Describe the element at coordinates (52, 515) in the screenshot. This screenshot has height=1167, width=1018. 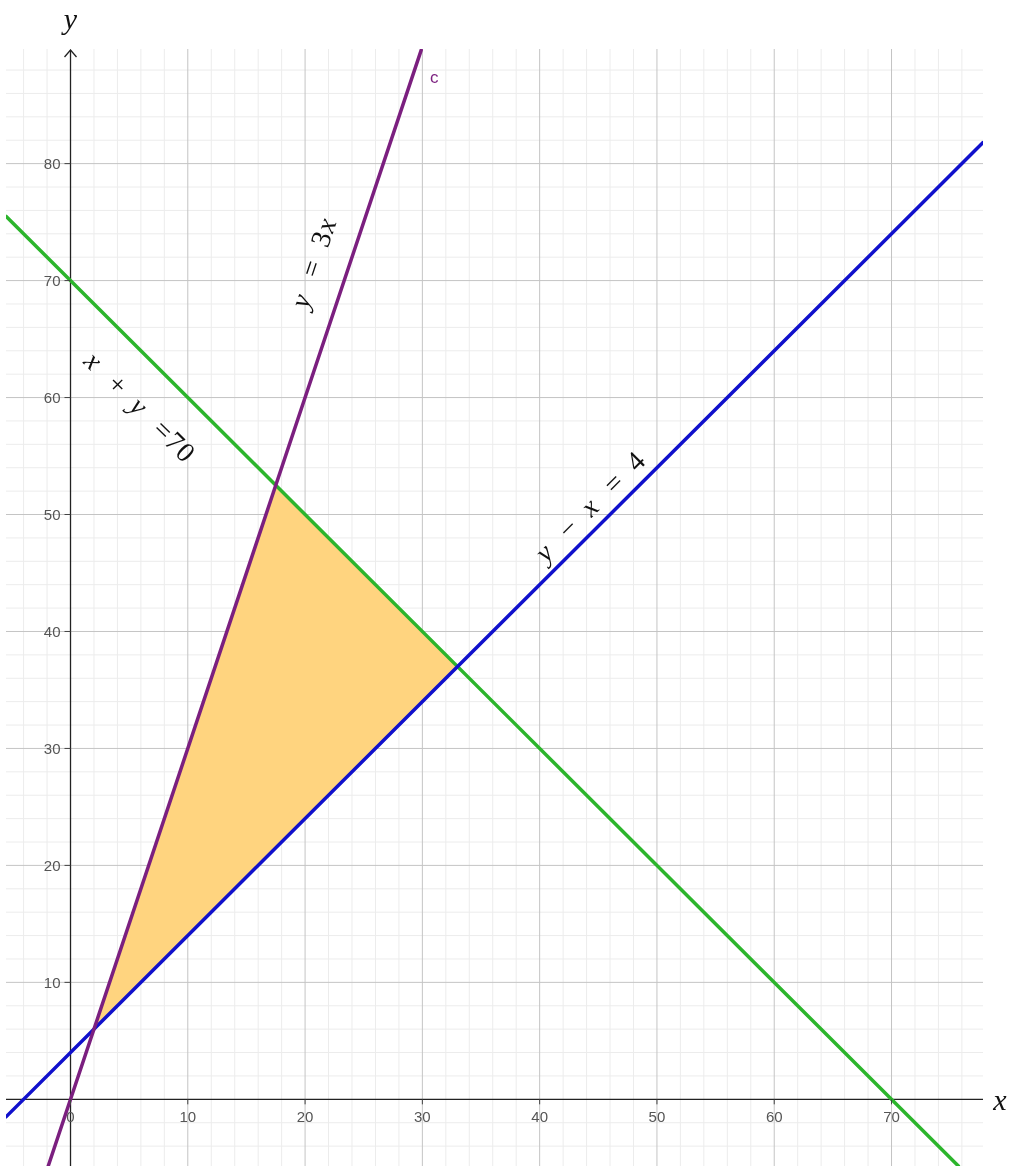
I see `y-tick-label: 50` at that location.